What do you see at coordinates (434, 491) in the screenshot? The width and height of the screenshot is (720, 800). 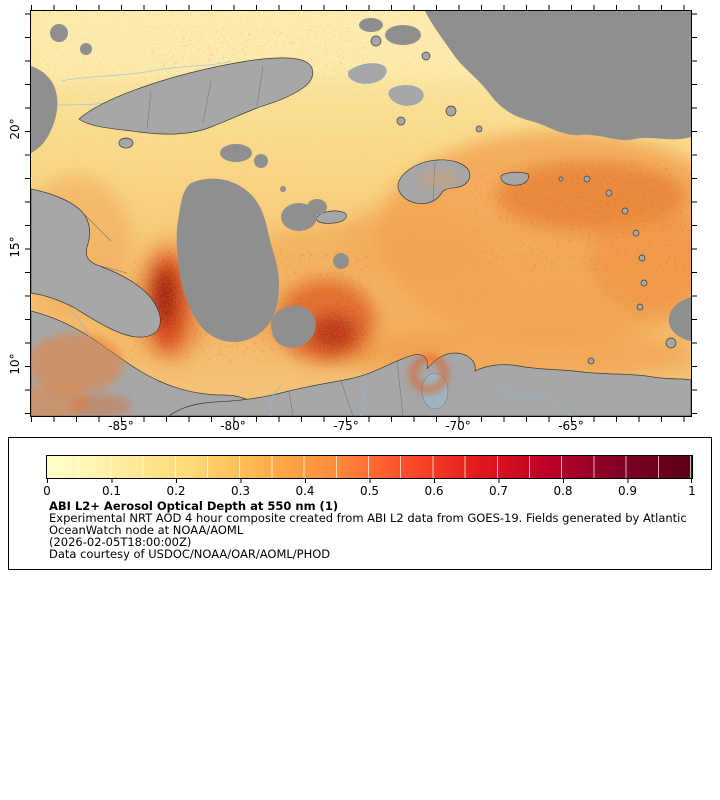 I see `colorbar-tick-label: 0.6` at bounding box center [434, 491].